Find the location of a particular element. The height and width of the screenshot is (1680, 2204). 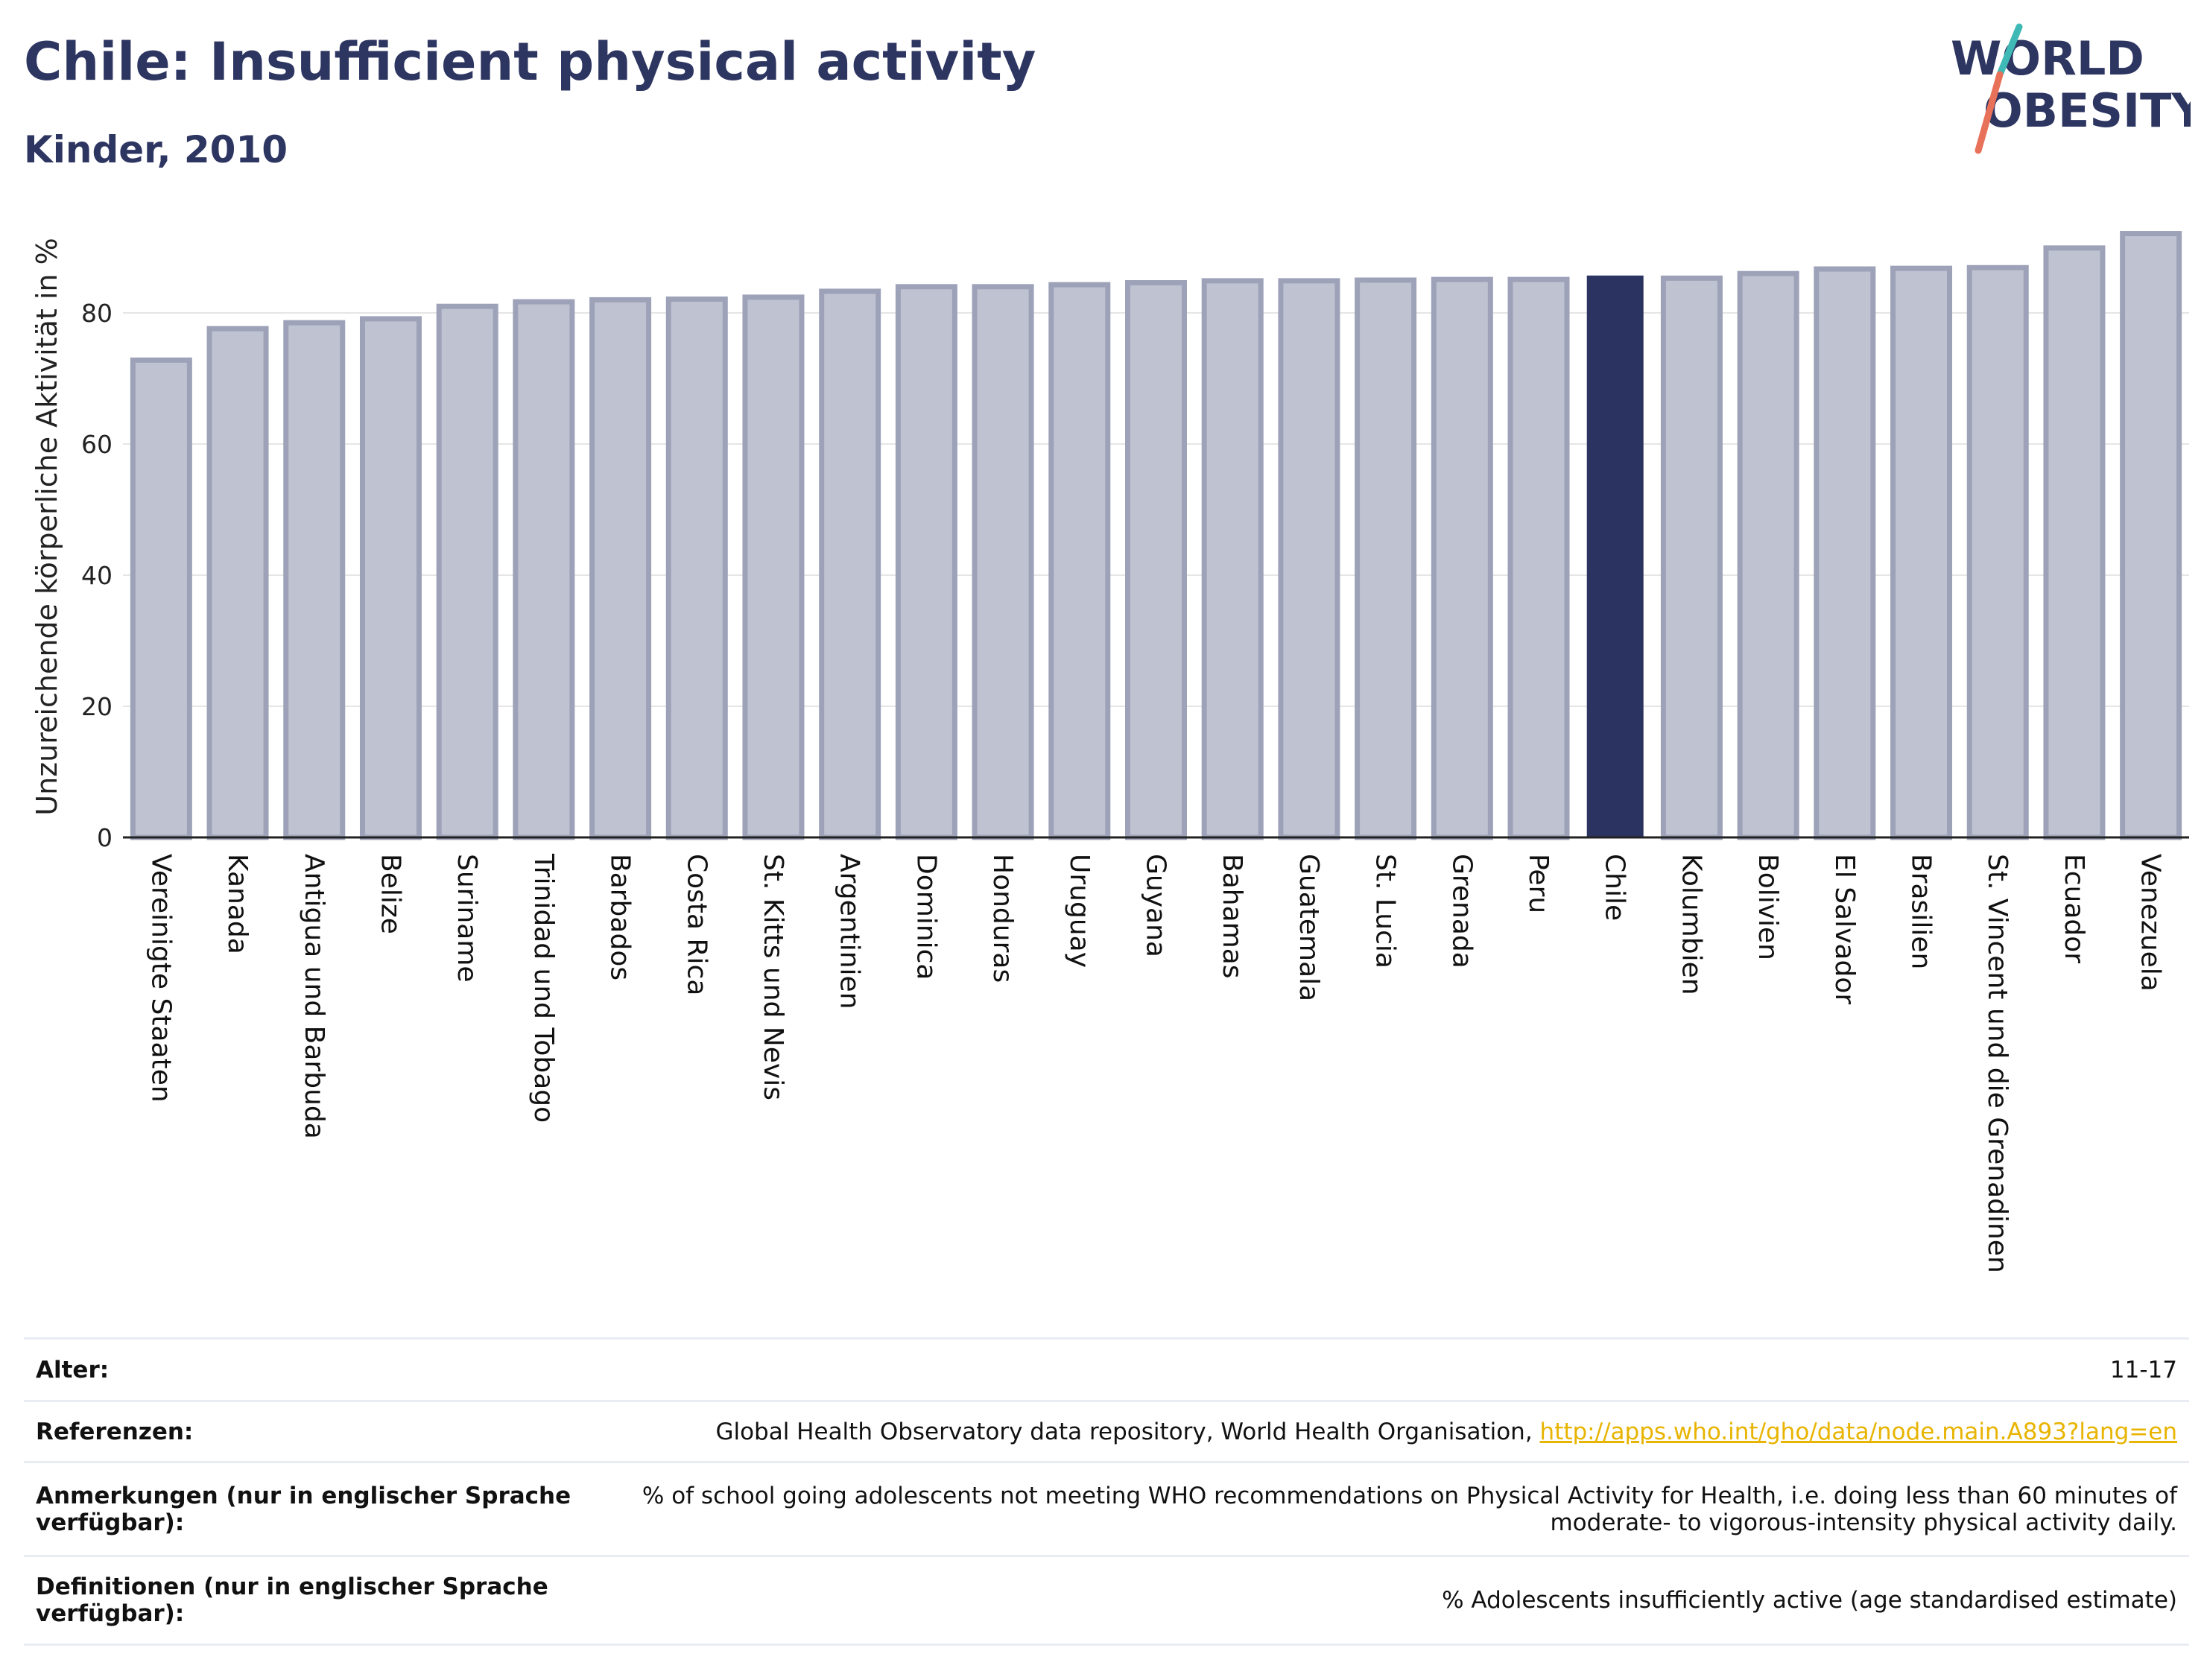

bar-el-salvador is located at coordinates (1845, 553).